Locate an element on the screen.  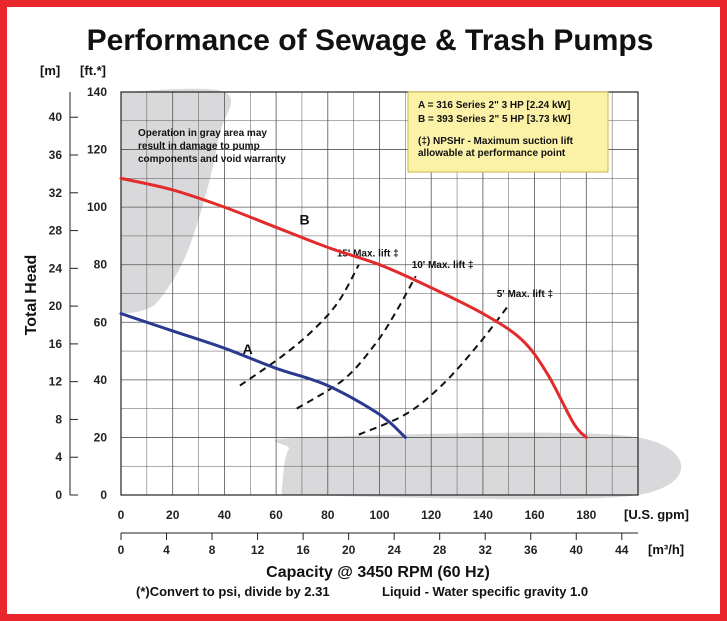
lift-line-label-2: 10' Max. lift ‡ is located at coordinates (443, 265).